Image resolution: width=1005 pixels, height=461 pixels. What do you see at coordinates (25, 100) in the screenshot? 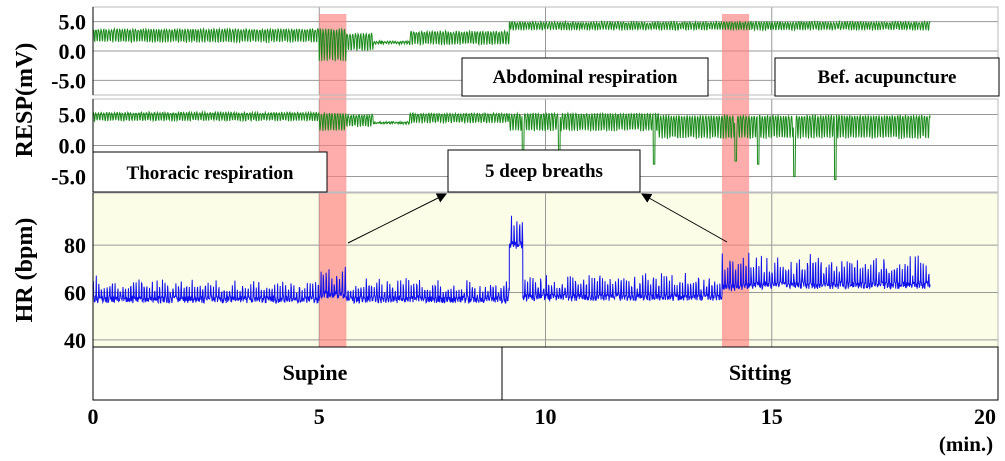
I see `resp-ylabel: RESP(mV)` at bounding box center [25, 100].